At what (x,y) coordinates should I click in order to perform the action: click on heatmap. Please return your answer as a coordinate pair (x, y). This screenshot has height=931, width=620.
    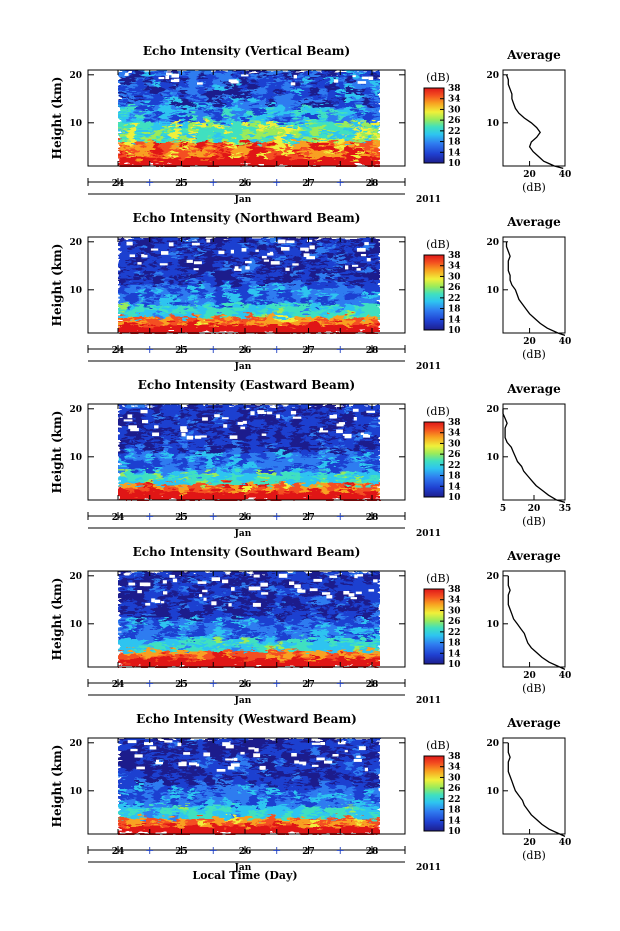
    Looking at the image, I should click on (249, 452).